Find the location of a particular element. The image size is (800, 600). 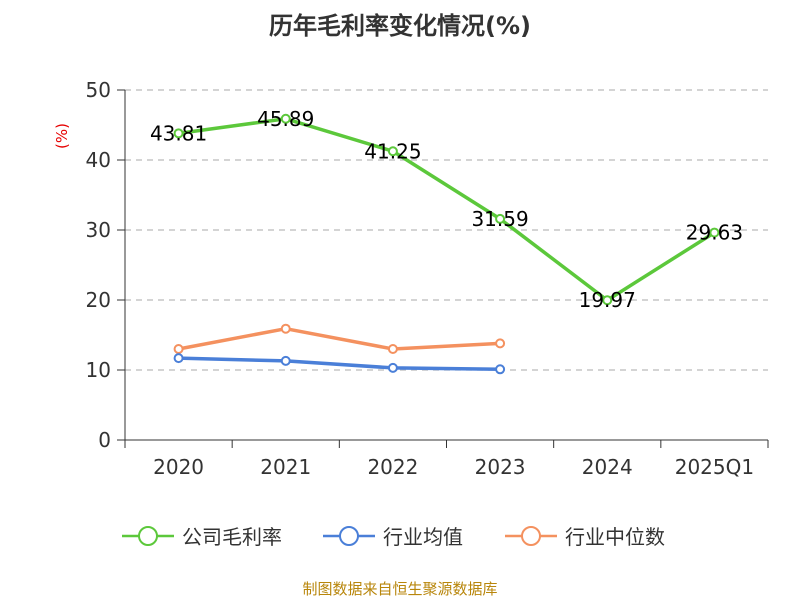

x-tick-label: 2022 is located at coordinates (392, 467).